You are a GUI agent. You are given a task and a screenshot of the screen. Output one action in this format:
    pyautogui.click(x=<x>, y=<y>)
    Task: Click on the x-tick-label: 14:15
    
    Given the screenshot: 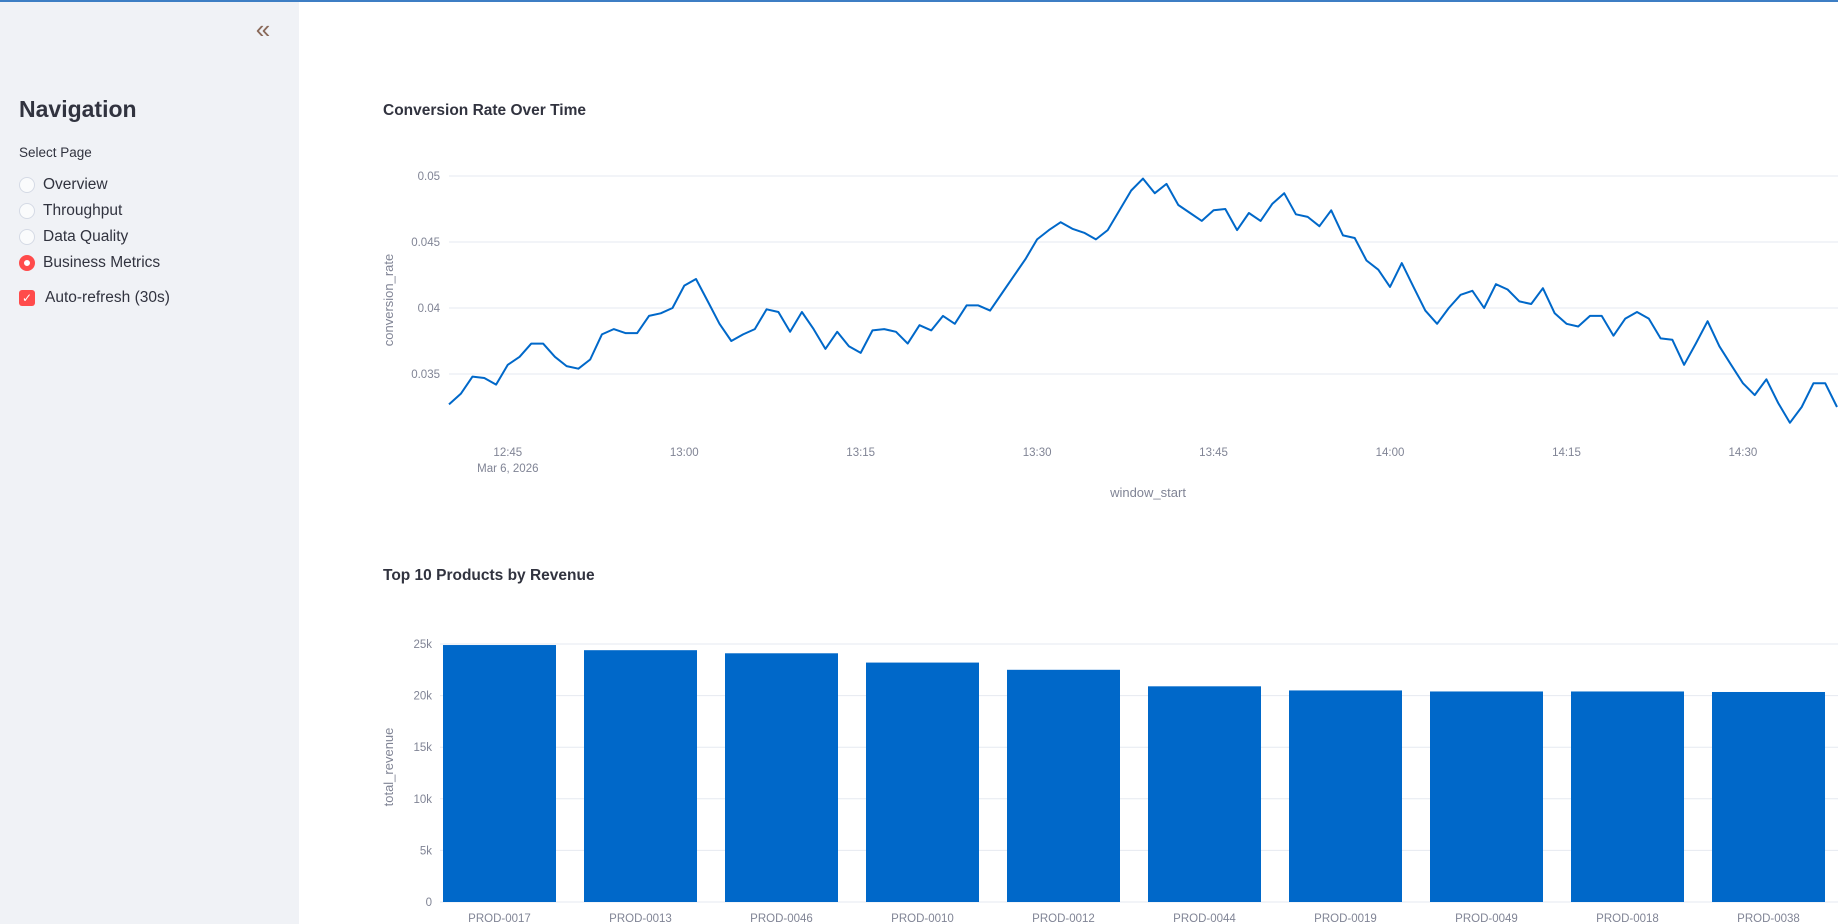 What is the action you would take?
    pyautogui.click(x=1566, y=453)
    